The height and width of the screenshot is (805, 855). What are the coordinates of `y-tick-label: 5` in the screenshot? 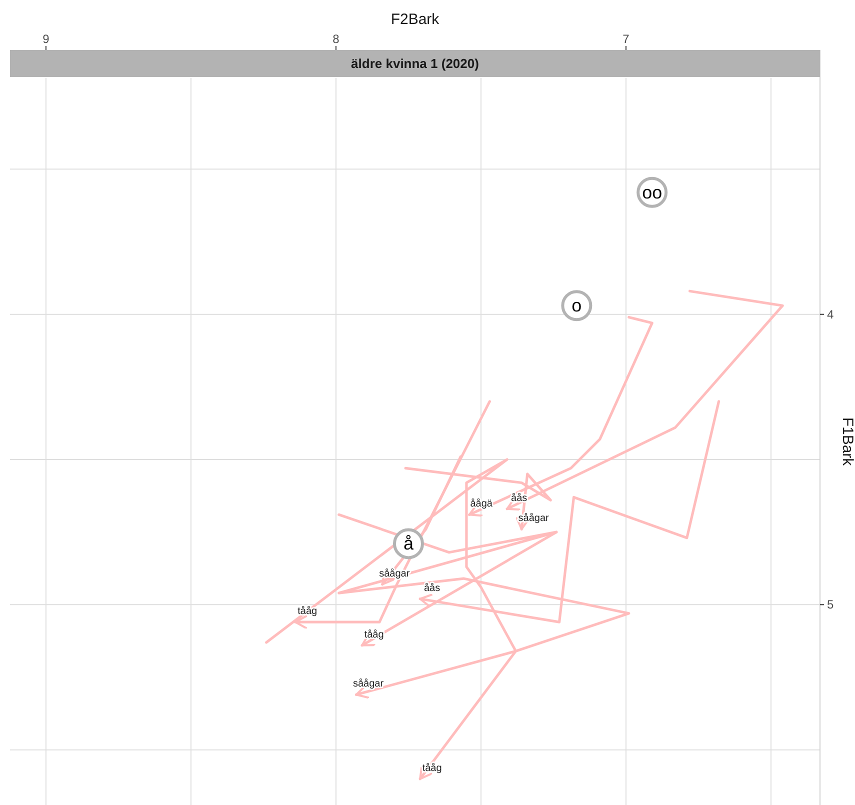 It's located at (830, 605).